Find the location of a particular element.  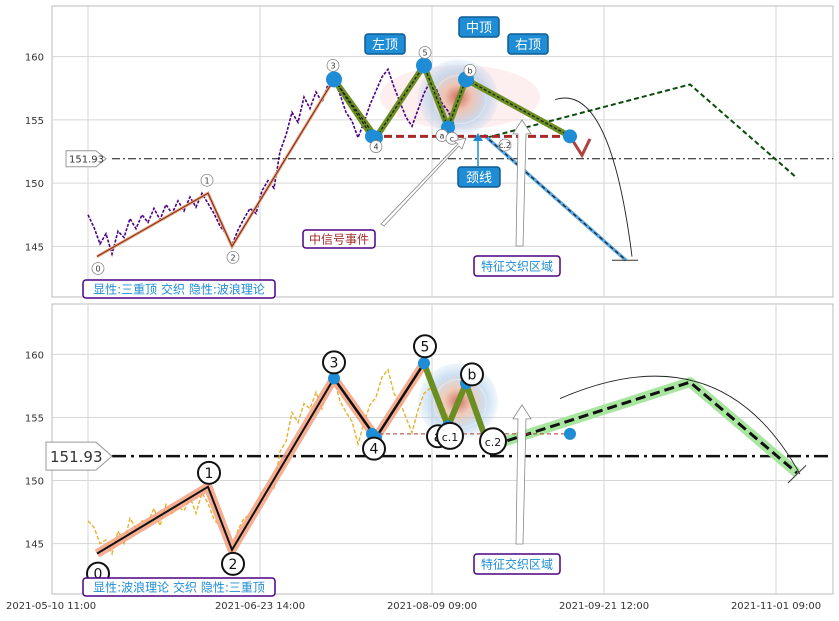

top-summary-label: 显性:三重顶 交织 隐性:波浪理论 is located at coordinates (179, 289).